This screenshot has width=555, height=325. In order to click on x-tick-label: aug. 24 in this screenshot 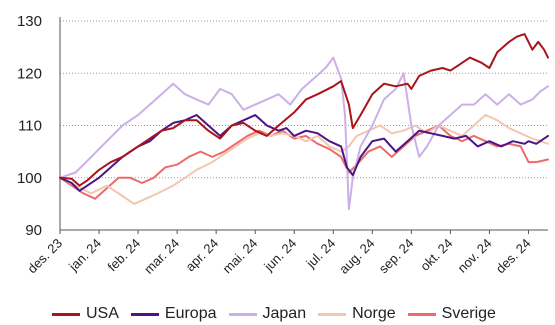, I will do `click(356, 256)`.